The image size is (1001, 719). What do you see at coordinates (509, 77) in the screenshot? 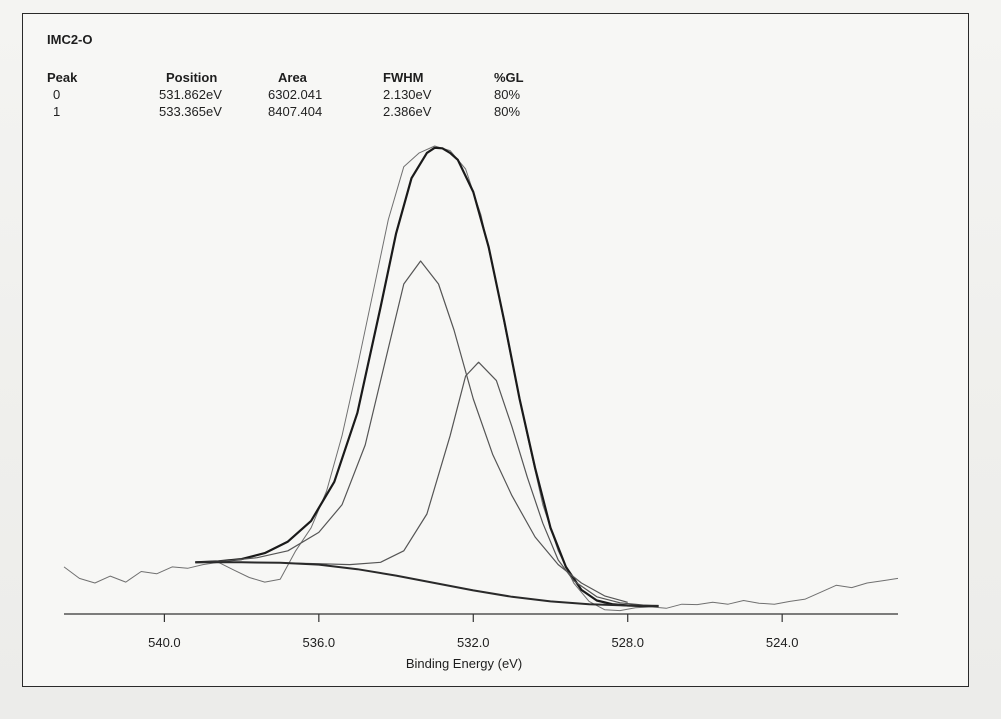
I see `table-header-gl: %GL` at bounding box center [509, 77].